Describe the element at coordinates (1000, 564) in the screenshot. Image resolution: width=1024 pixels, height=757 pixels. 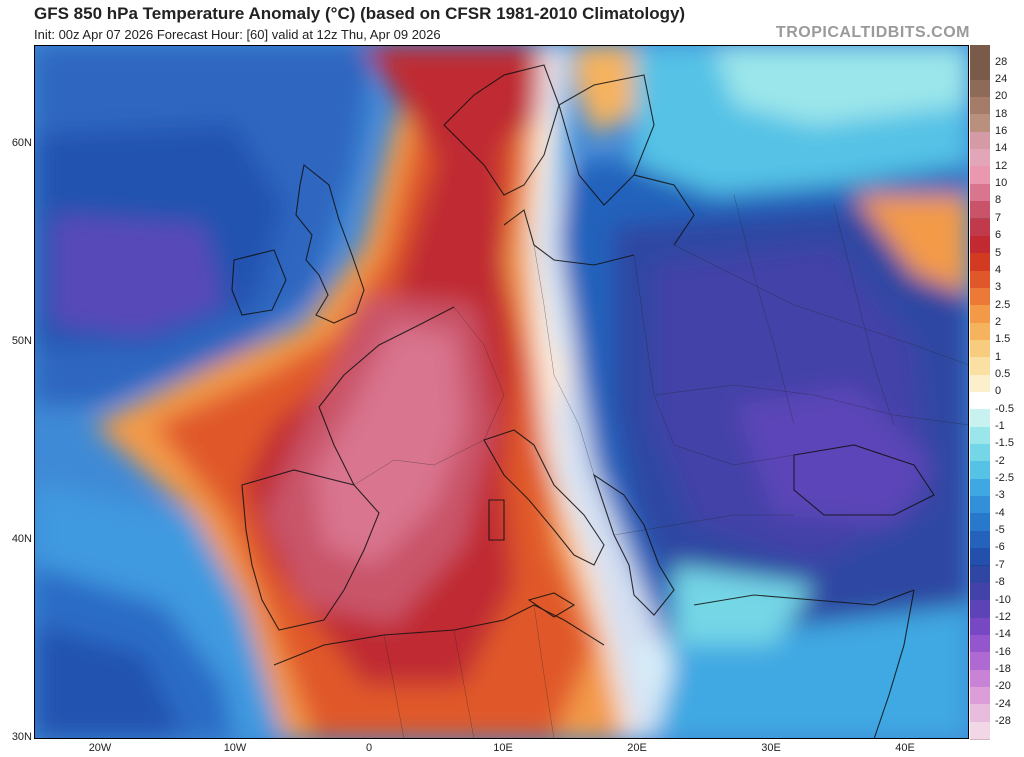
I see `colorbar-label: -7` at that location.